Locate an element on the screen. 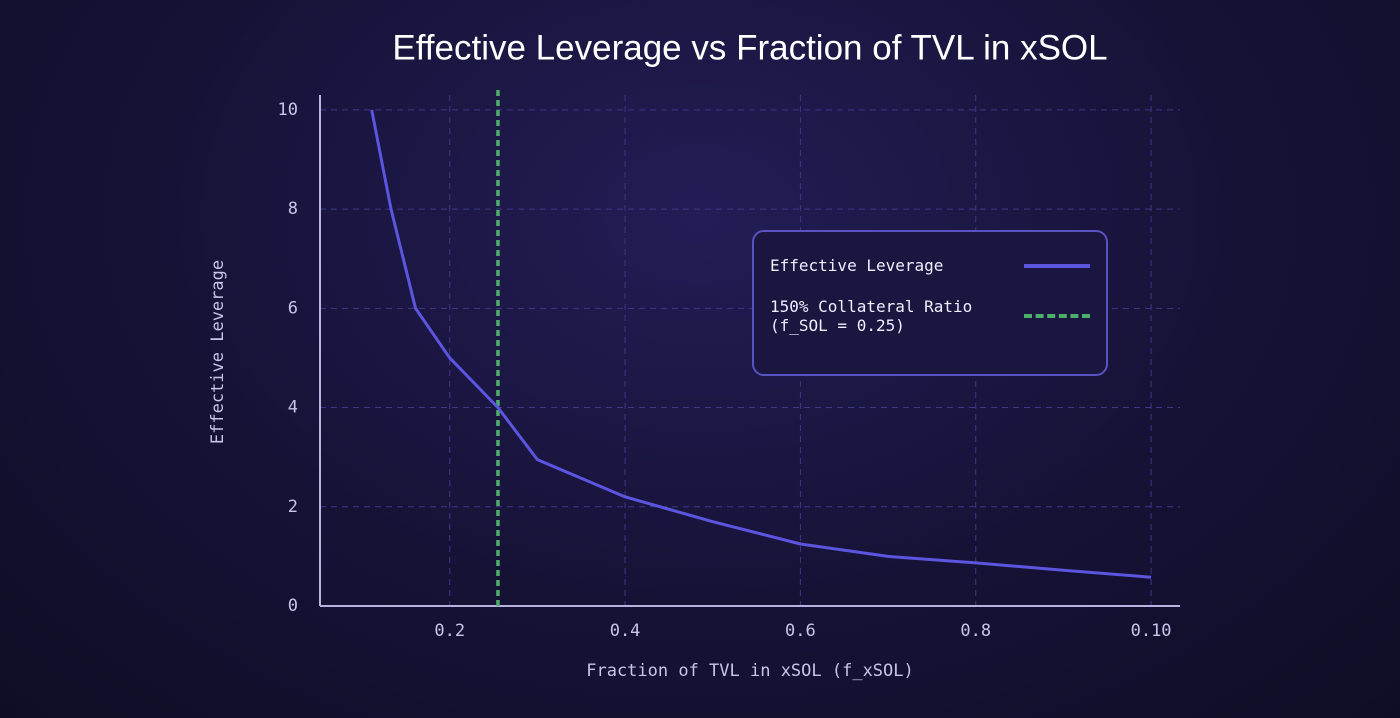 Image resolution: width=1400 pixels, height=718 pixels. y-tick-label: 6 is located at coordinates (293, 308).